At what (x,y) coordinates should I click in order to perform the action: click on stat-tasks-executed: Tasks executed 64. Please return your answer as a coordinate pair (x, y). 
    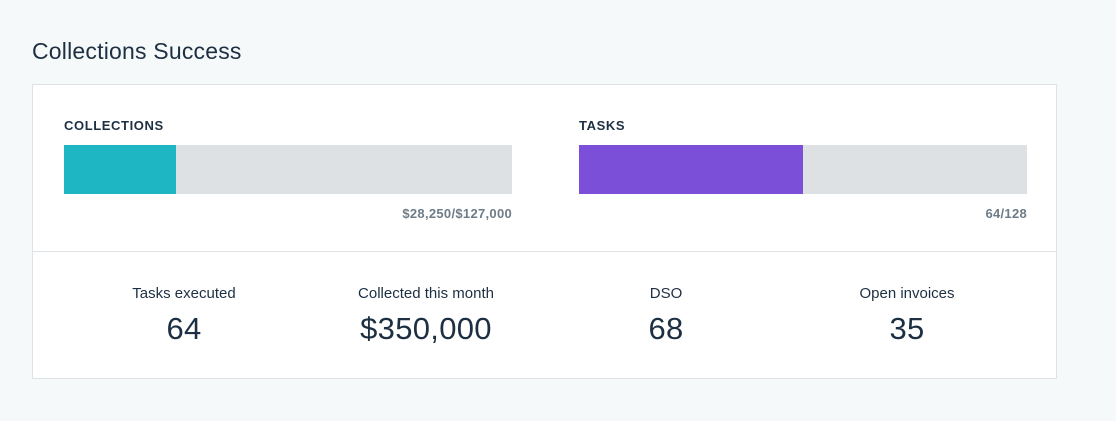
    Looking at the image, I should click on (184, 316).